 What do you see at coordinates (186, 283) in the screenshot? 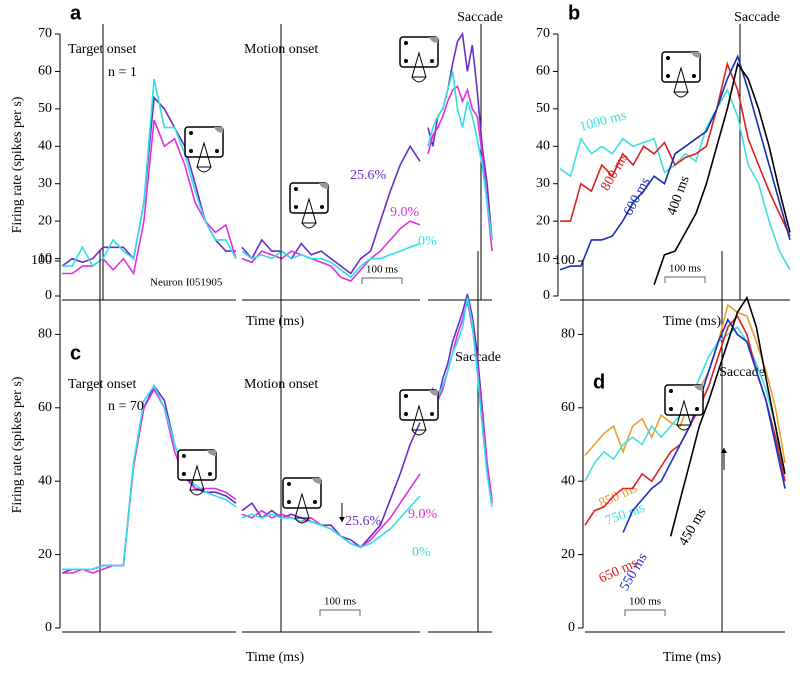
I see `annotation: Neuron I051905` at bounding box center [186, 283].